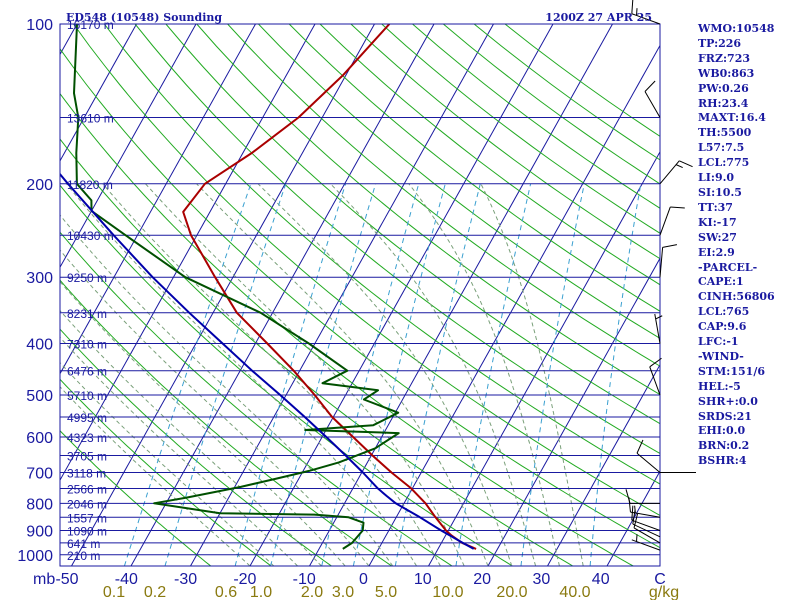 Image resolution: width=800 pixels, height=600 pixels. What do you see at coordinates (87, 438) in the screenshot?
I see `height-label: 4323 m` at bounding box center [87, 438].